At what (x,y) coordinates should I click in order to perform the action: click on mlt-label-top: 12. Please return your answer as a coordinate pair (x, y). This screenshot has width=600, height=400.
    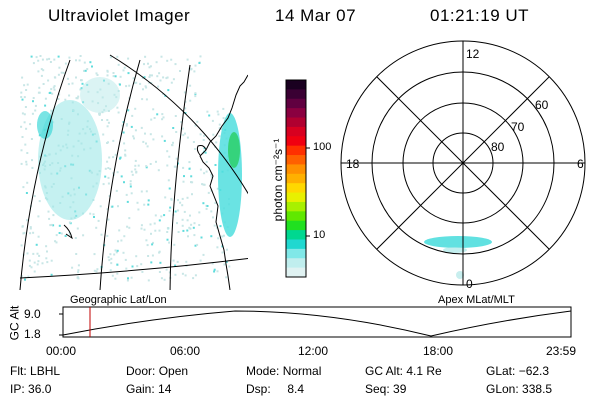
    Looking at the image, I should click on (473, 54).